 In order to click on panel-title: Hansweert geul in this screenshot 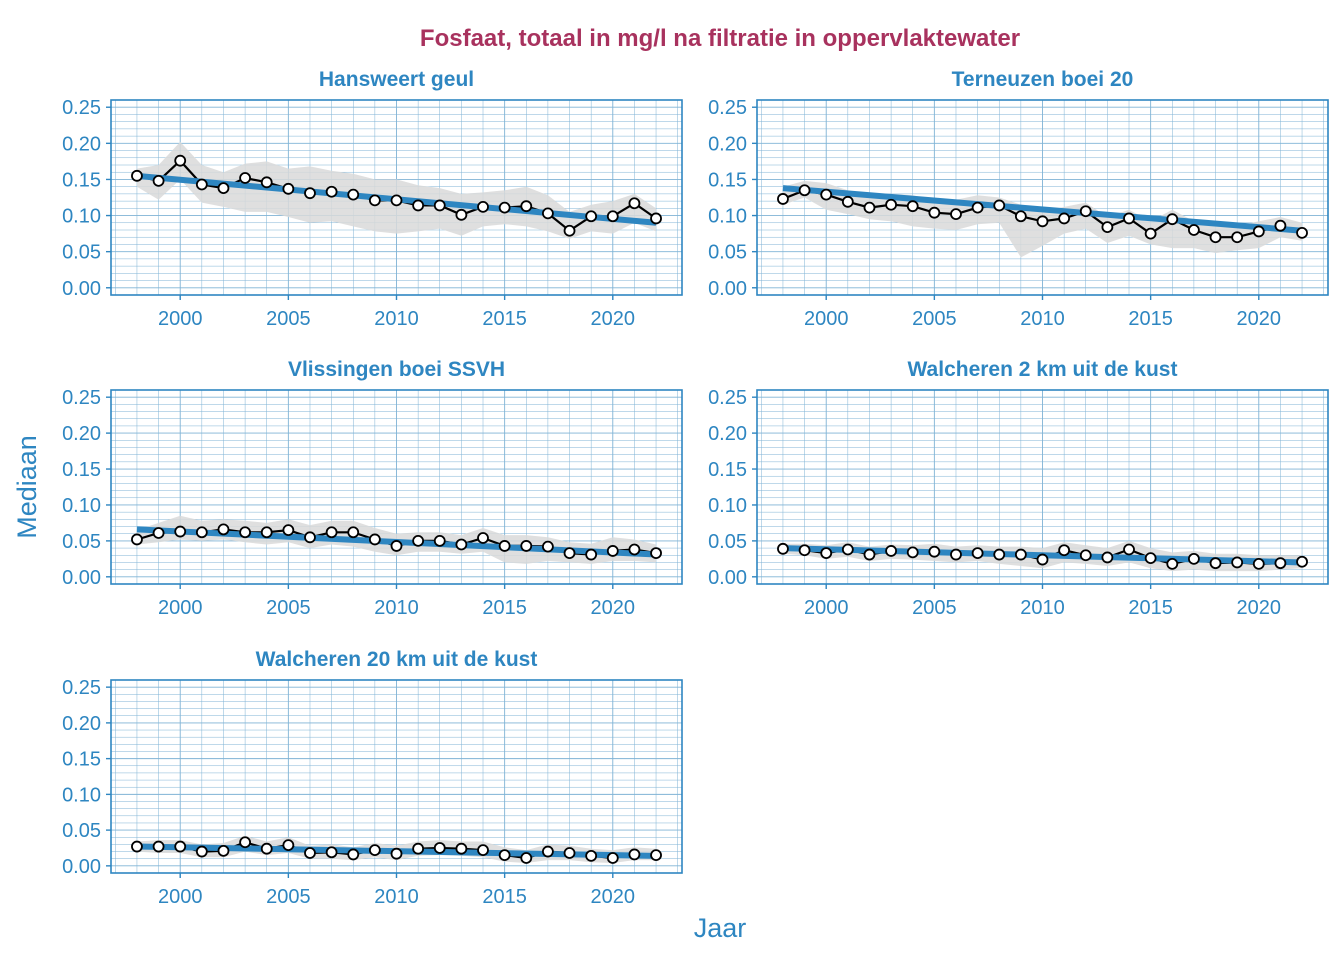, I will do `click(396, 79)`.